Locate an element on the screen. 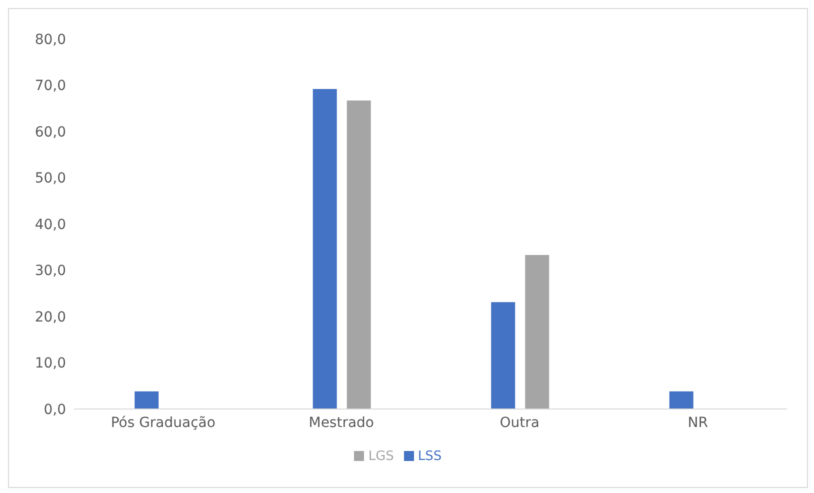 This screenshot has height=493, width=814. y-tick-label: 0,0 is located at coordinates (55, 410).